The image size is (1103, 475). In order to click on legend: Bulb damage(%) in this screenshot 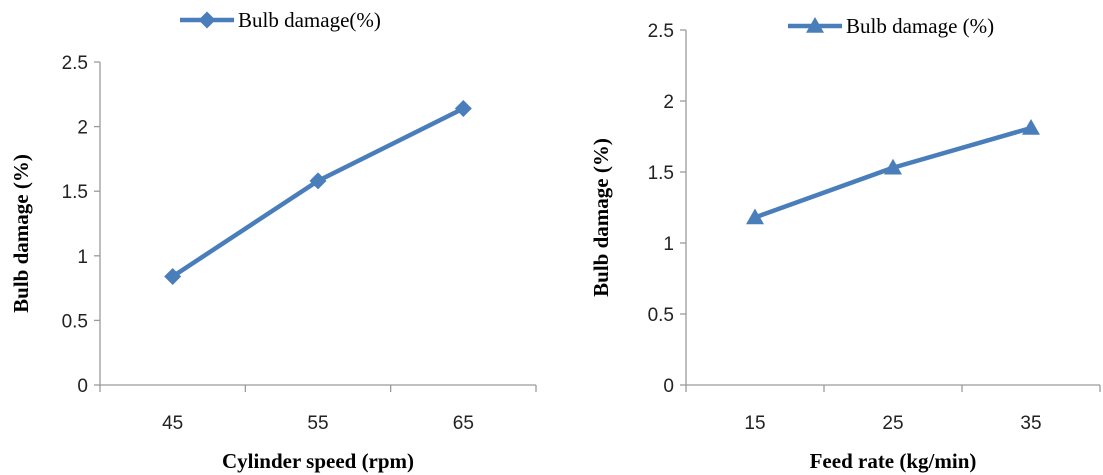, I will do `click(280, 20)`.